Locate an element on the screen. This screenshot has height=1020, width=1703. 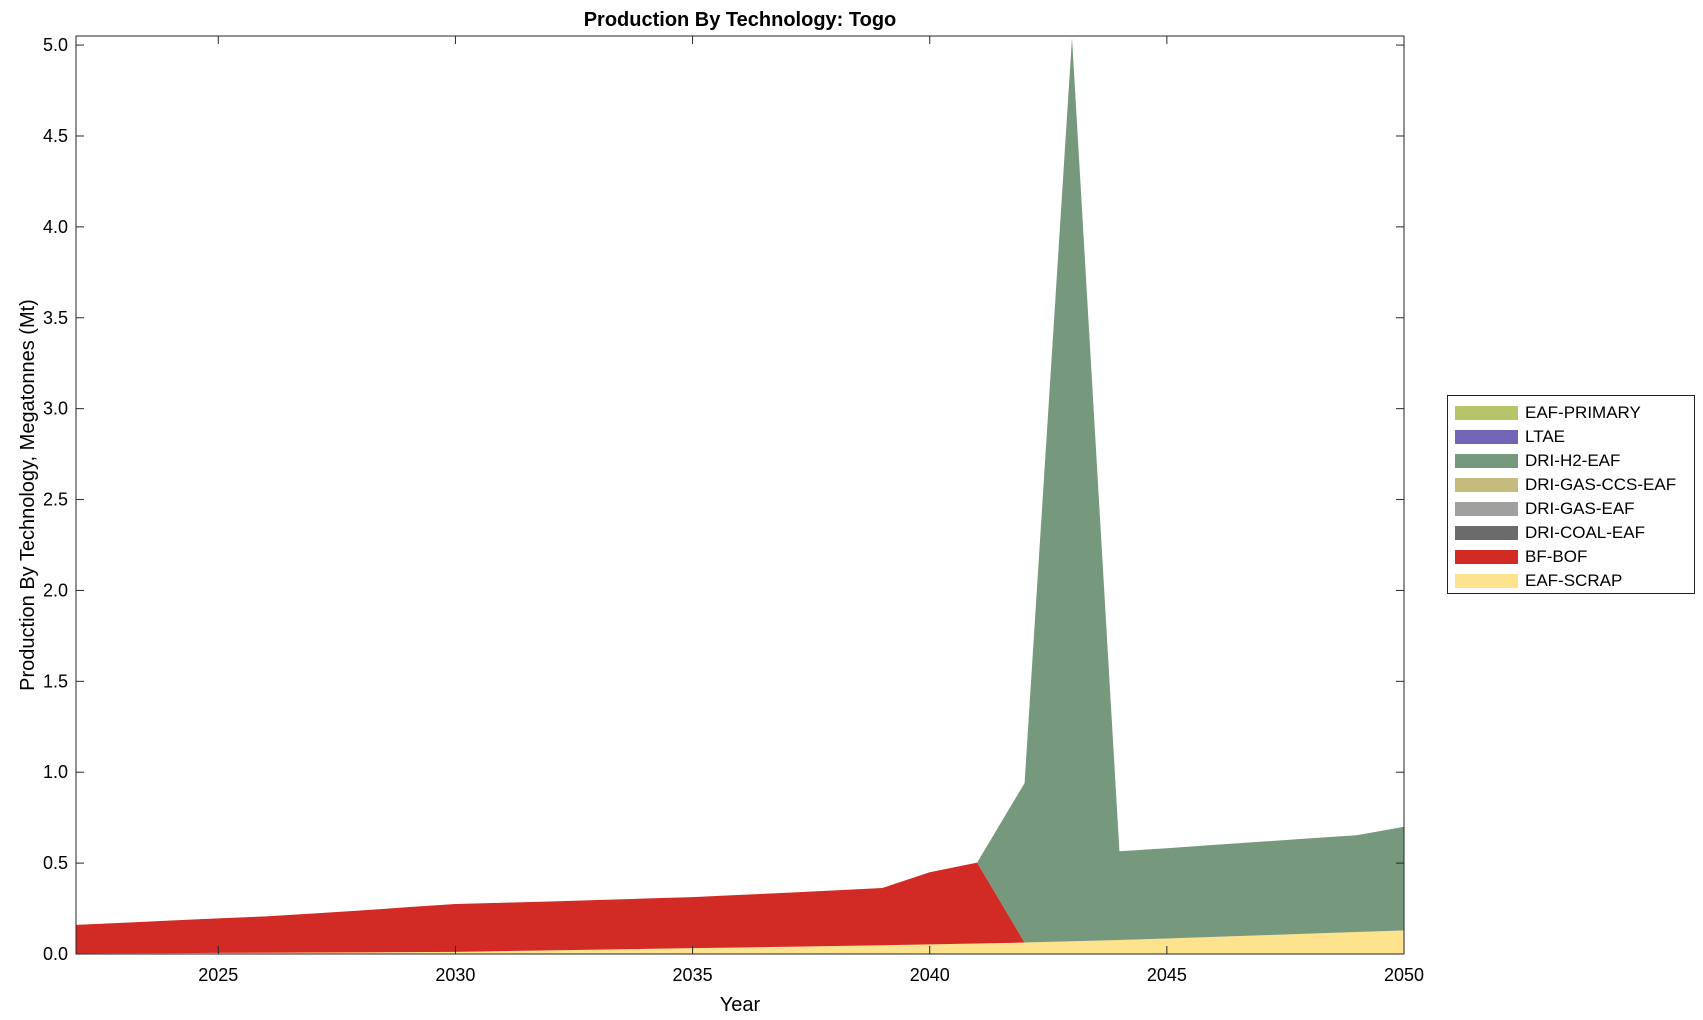
x-tick-label: 2035 is located at coordinates (693, 975).